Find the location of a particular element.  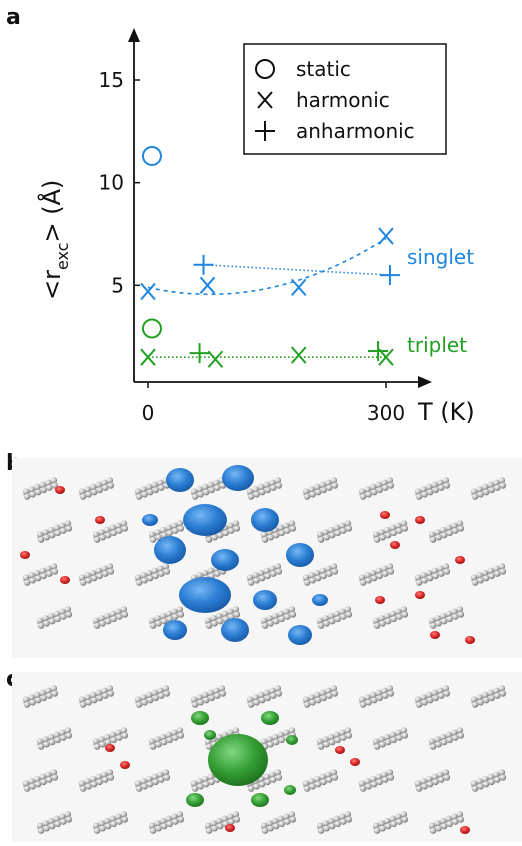

x-tick-label: 0 is located at coordinates (148, 413).